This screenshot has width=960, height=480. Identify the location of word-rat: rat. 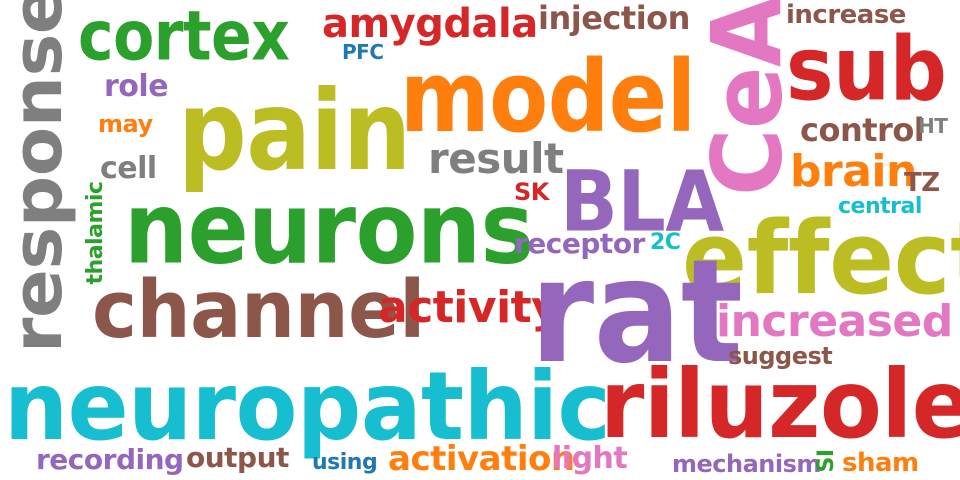
(636, 311).